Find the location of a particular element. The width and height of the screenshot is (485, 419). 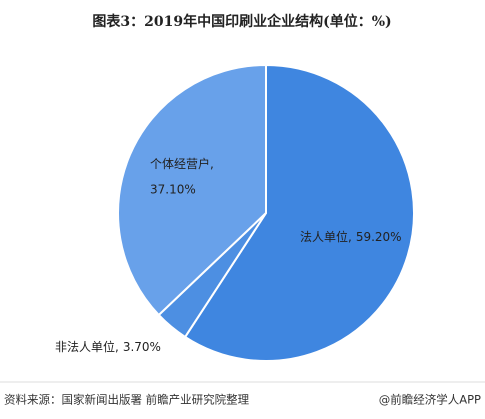

category-label: 个体经营户, is located at coordinates (182, 163).